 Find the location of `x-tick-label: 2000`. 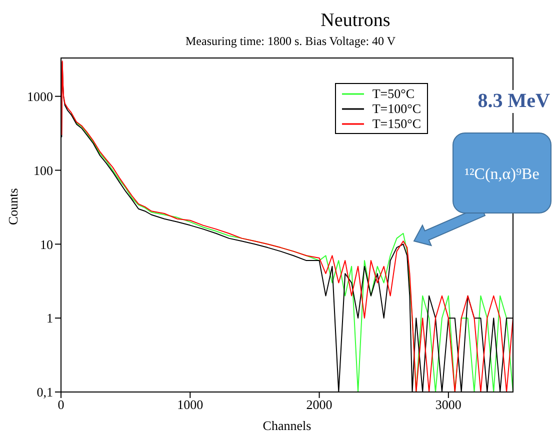

x-tick-label: 2000 is located at coordinates (319, 404).